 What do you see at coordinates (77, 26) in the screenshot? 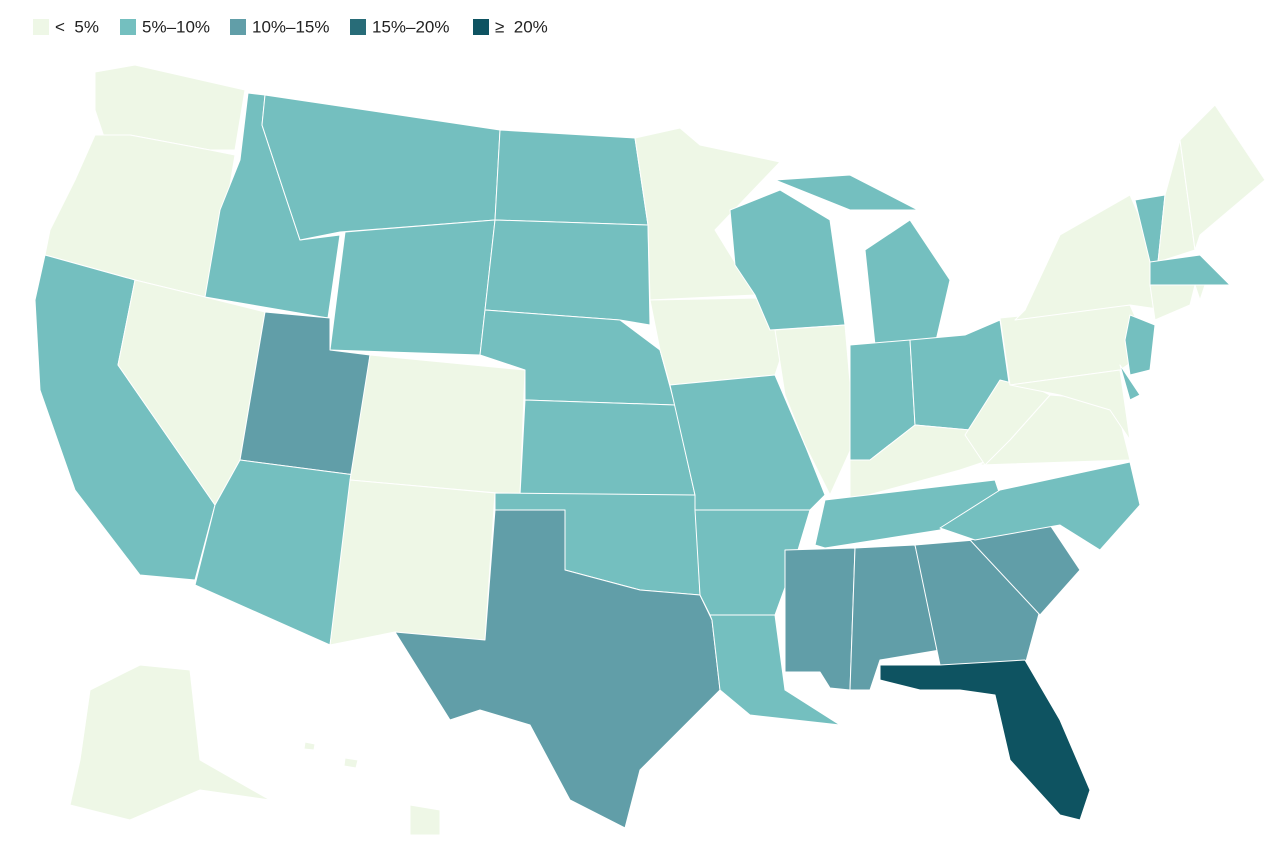
I see `legend-label: < 5%` at bounding box center [77, 26].